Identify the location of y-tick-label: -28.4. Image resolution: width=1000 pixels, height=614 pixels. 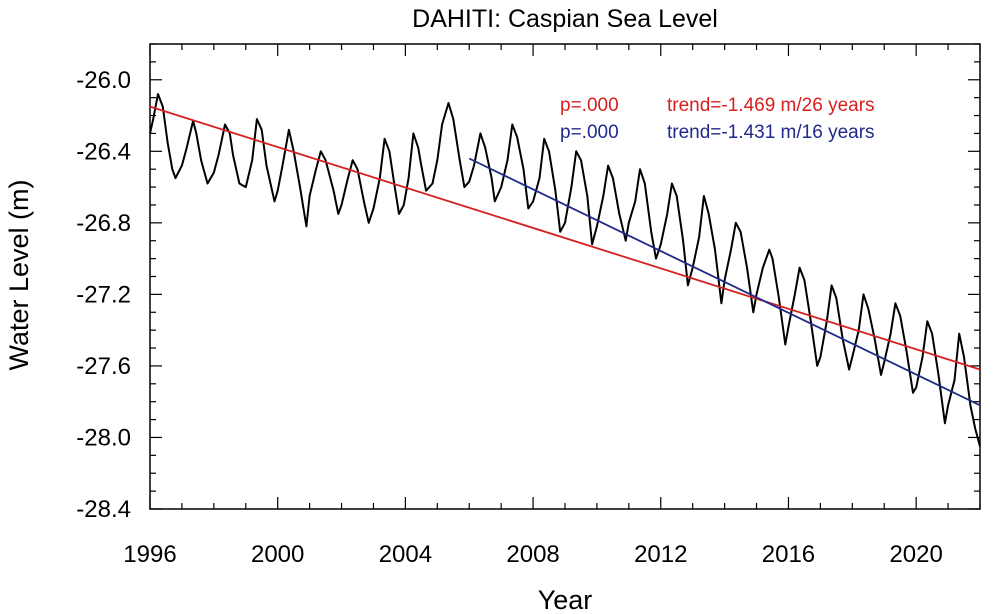
(103, 509).